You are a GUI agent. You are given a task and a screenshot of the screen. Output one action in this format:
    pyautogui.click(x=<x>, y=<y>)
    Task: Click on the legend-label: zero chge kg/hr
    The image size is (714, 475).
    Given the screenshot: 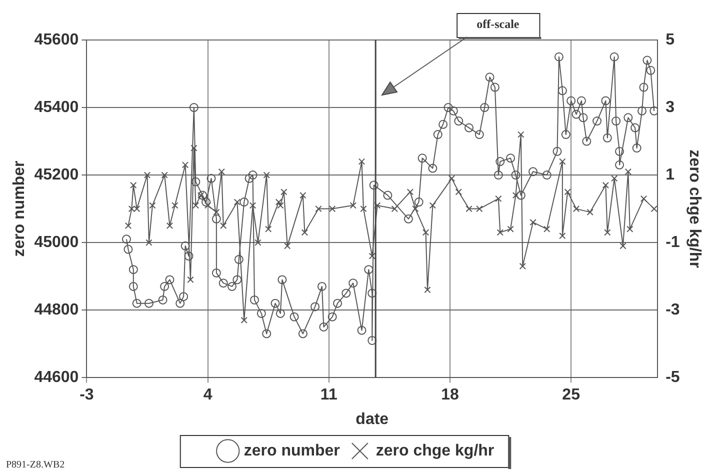 What is the action you would take?
    pyautogui.click(x=435, y=451)
    